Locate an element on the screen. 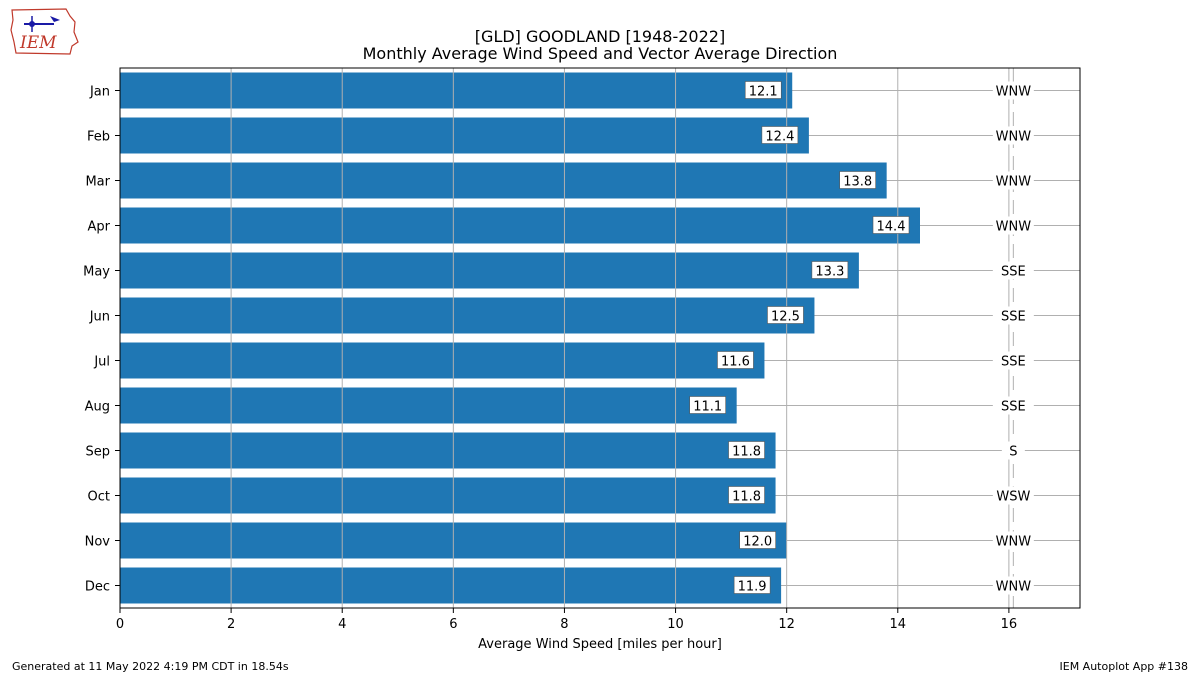  x-tick-label: 16 is located at coordinates (1009, 624).